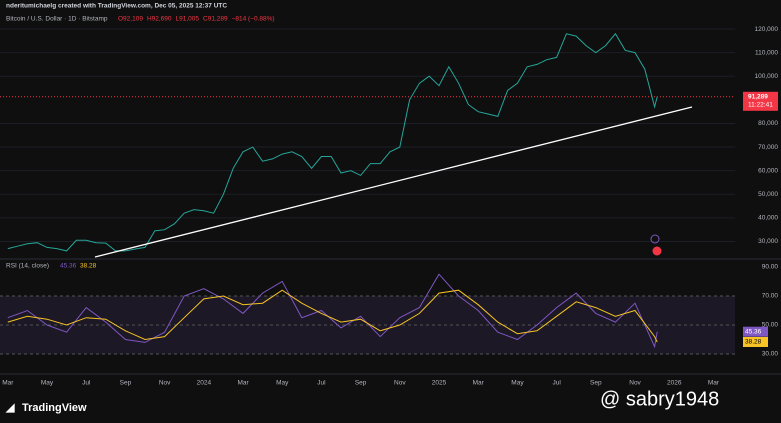 This screenshot has width=781, height=423. Describe the element at coordinates (768, 147) in the screenshot. I see `y-tick-label: 70,000` at that location.